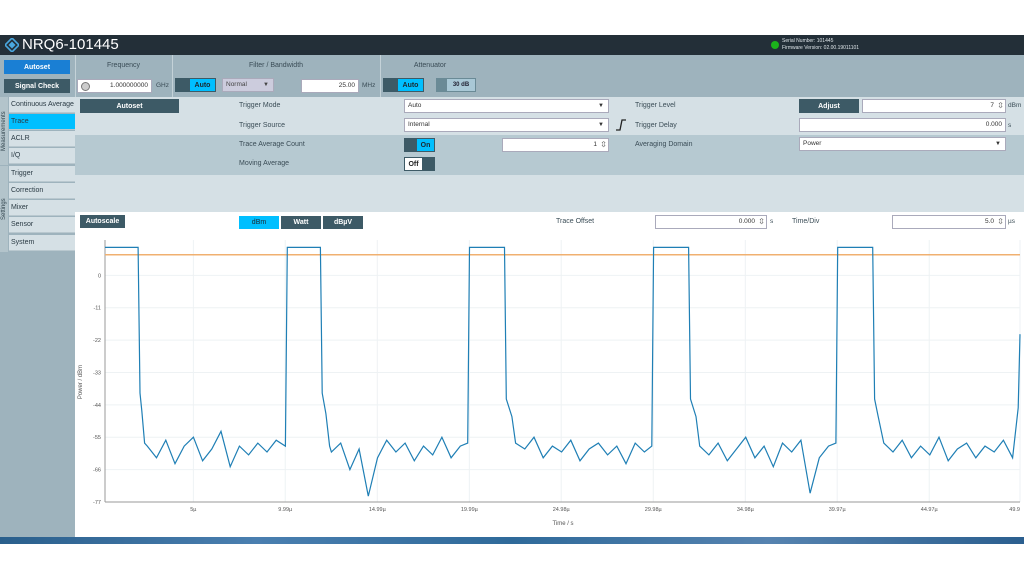 The image size is (1024, 576). What do you see at coordinates (821, 48) in the screenshot?
I see `firmware-version: Firmware Version: 02.00.19011101` at bounding box center [821, 48].